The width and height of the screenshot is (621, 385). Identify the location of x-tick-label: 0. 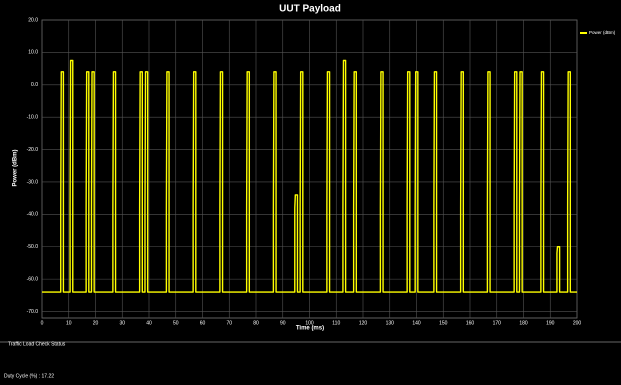
(42, 323).